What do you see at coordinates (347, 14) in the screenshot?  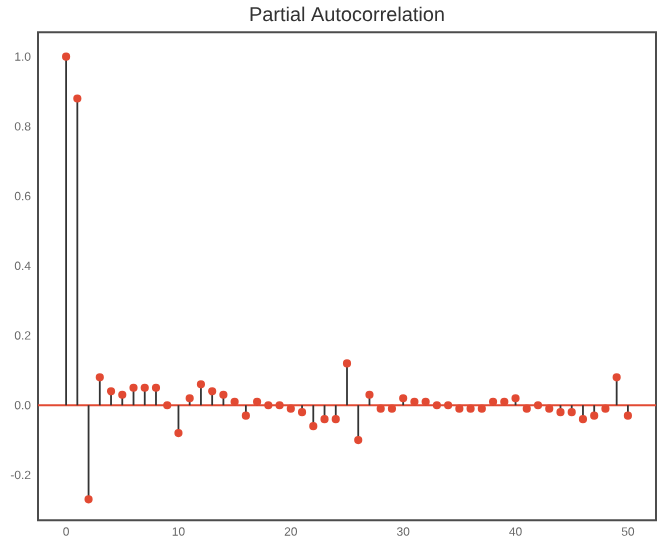 I see `chart-title: Partial Autocorrelation` at bounding box center [347, 14].